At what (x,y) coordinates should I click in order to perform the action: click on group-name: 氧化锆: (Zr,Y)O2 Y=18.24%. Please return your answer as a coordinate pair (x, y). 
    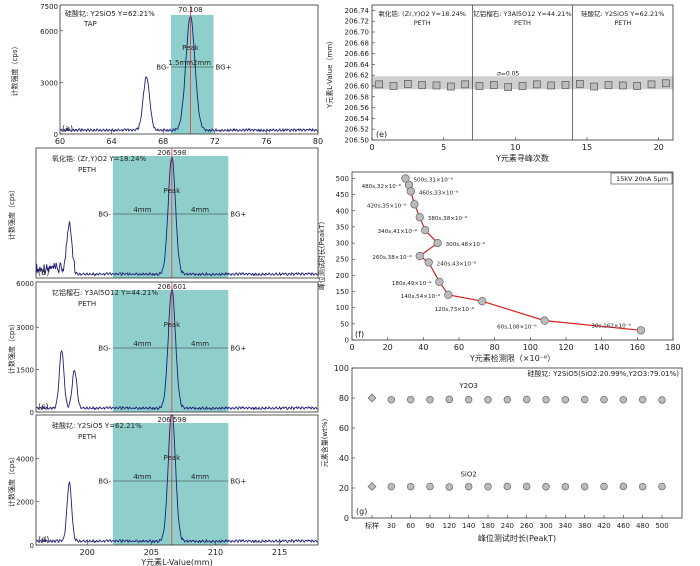
    Looking at the image, I should click on (422, 13).